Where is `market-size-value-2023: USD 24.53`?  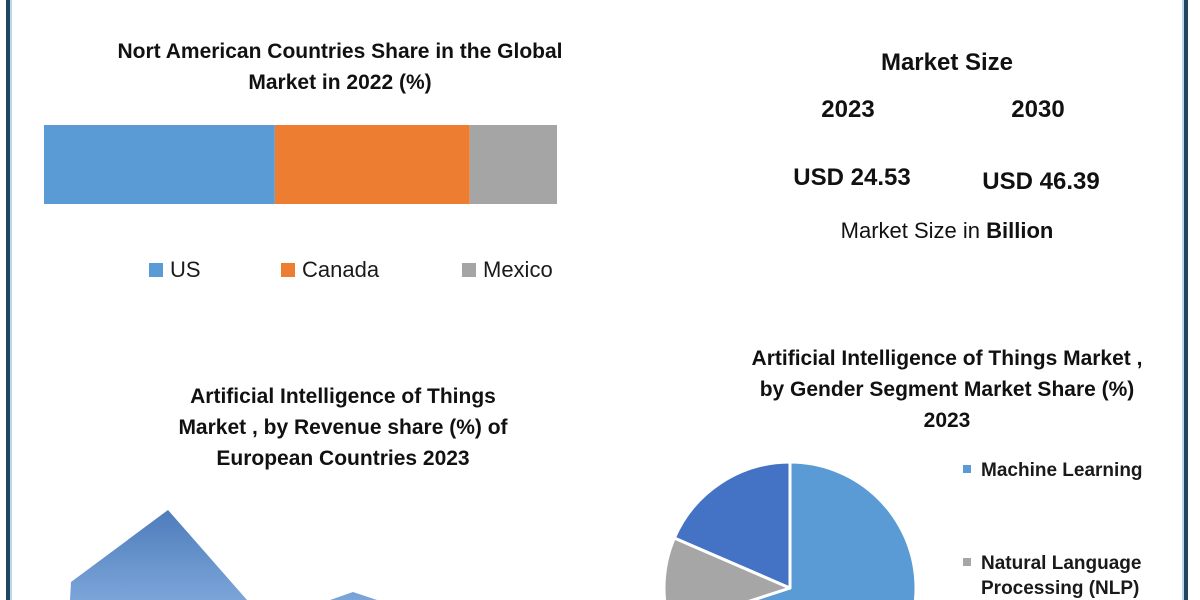
market-size-value-2023: USD 24.53 is located at coordinates (852, 177).